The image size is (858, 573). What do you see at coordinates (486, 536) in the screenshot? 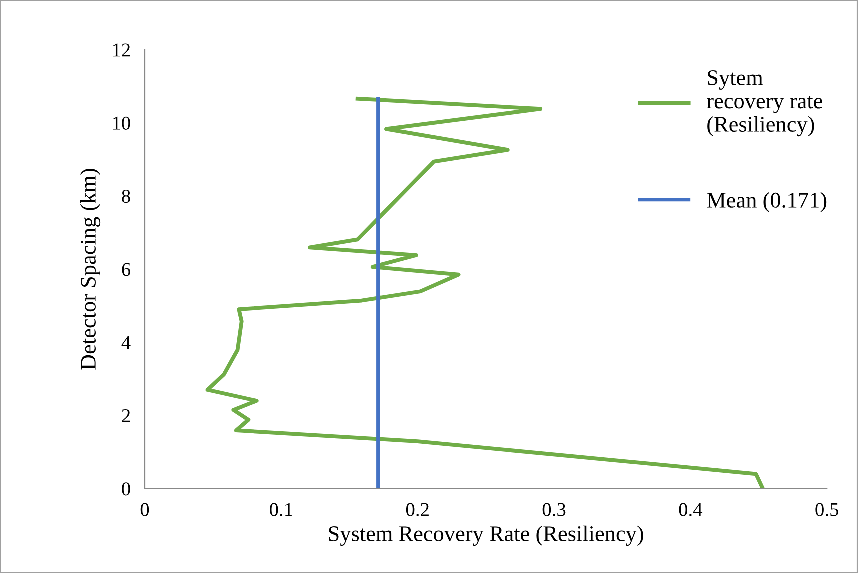
I see `x-axis-title: System Recovery Rate (Resiliency)` at bounding box center [486, 536].